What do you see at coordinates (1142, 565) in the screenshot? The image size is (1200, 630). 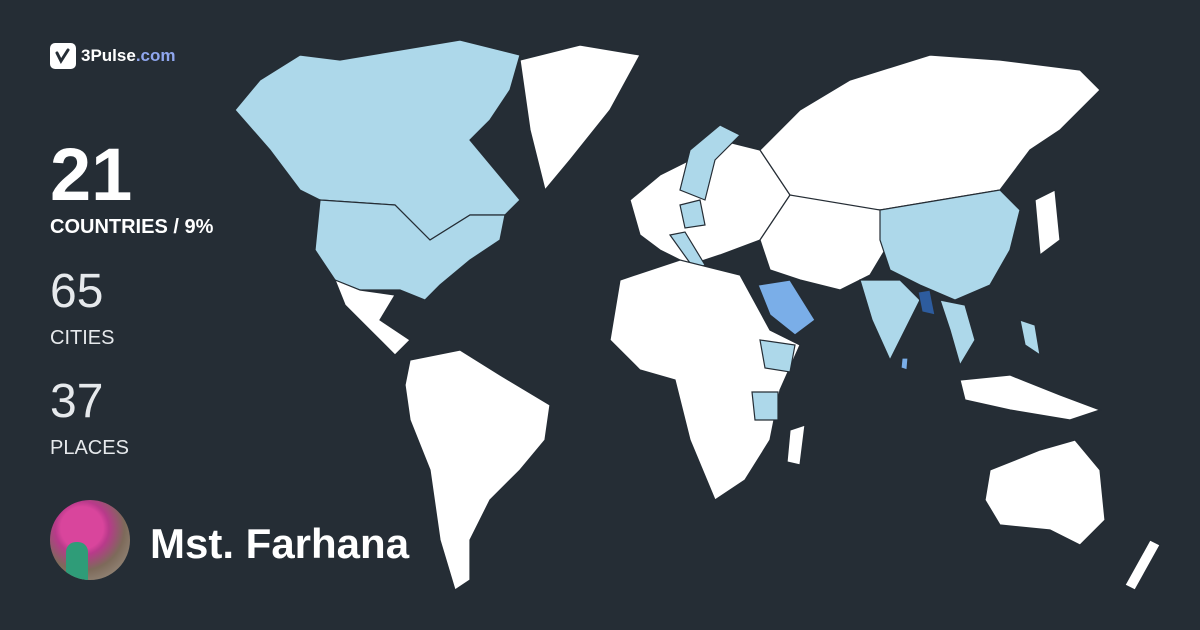 I see `country-new-zealand` at bounding box center [1142, 565].